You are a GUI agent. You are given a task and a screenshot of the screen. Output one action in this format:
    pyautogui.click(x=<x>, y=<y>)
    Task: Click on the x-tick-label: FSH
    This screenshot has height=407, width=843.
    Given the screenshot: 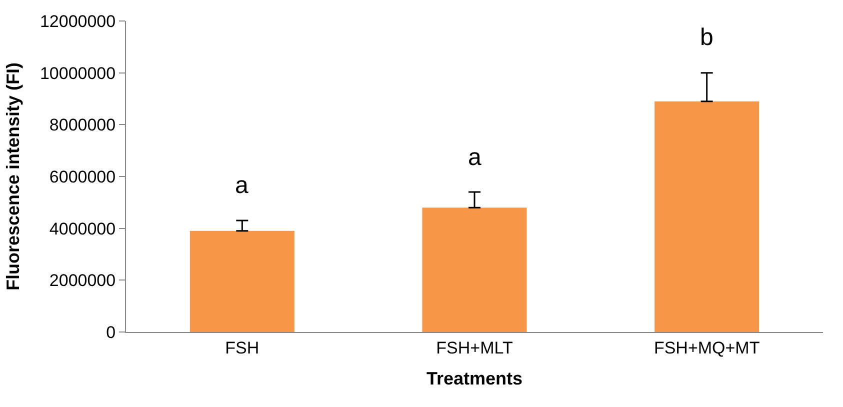 What is the action you would take?
    pyautogui.click(x=242, y=348)
    